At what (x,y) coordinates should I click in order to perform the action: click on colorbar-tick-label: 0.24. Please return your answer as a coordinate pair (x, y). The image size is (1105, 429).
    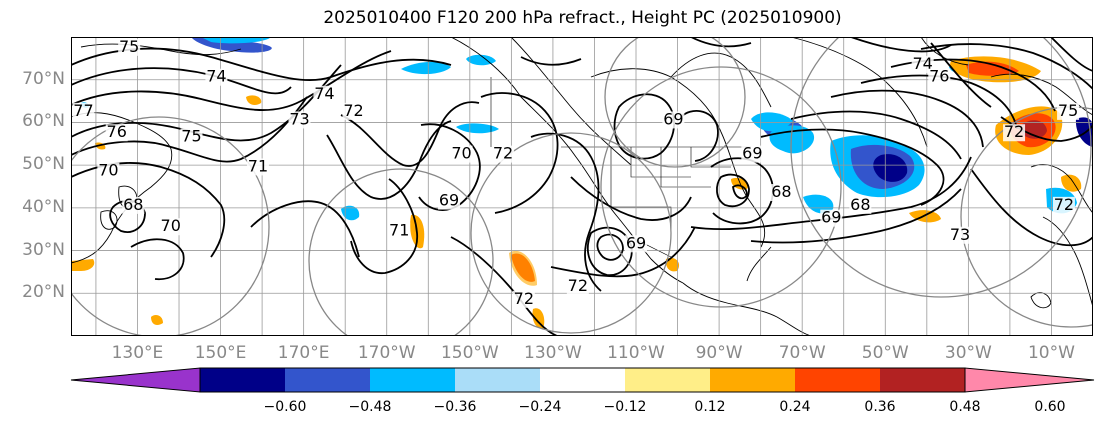
    Looking at the image, I should click on (795, 407).